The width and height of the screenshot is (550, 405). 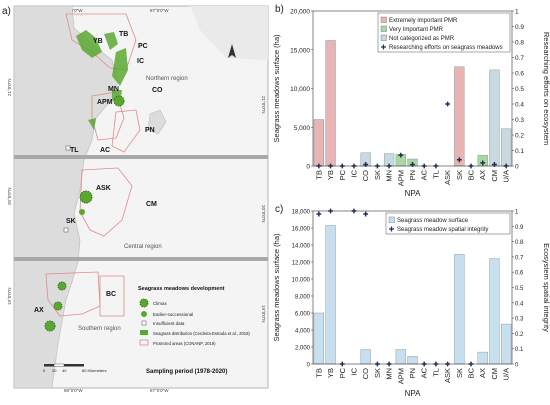 I want to click on panel-label: c), so click(x=279, y=209).